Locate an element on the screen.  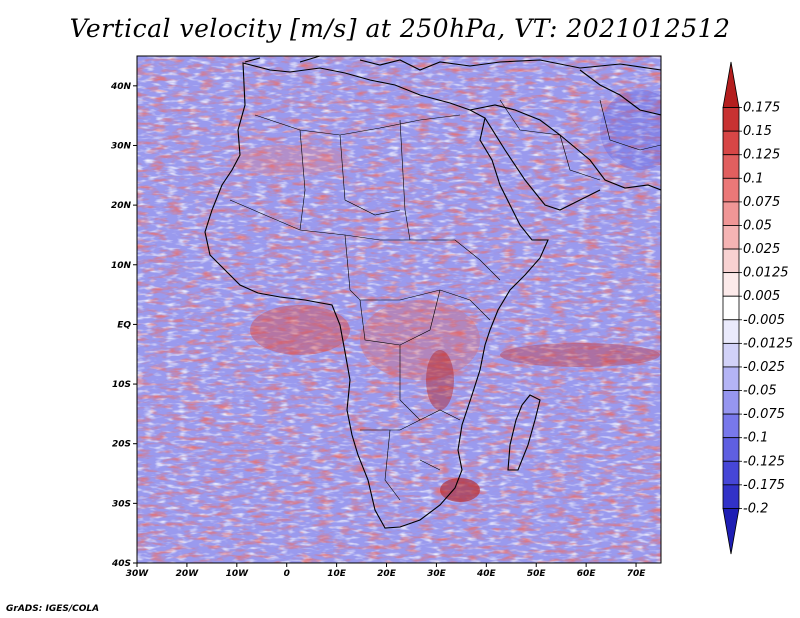
colorbar-label: 0.075 is located at coordinates (761, 202).